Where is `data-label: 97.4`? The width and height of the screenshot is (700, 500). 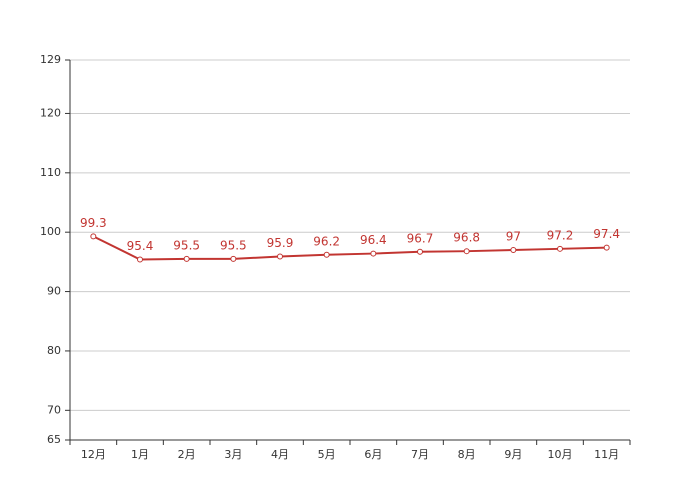
data-label: 97.4 is located at coordinates (606, 234).